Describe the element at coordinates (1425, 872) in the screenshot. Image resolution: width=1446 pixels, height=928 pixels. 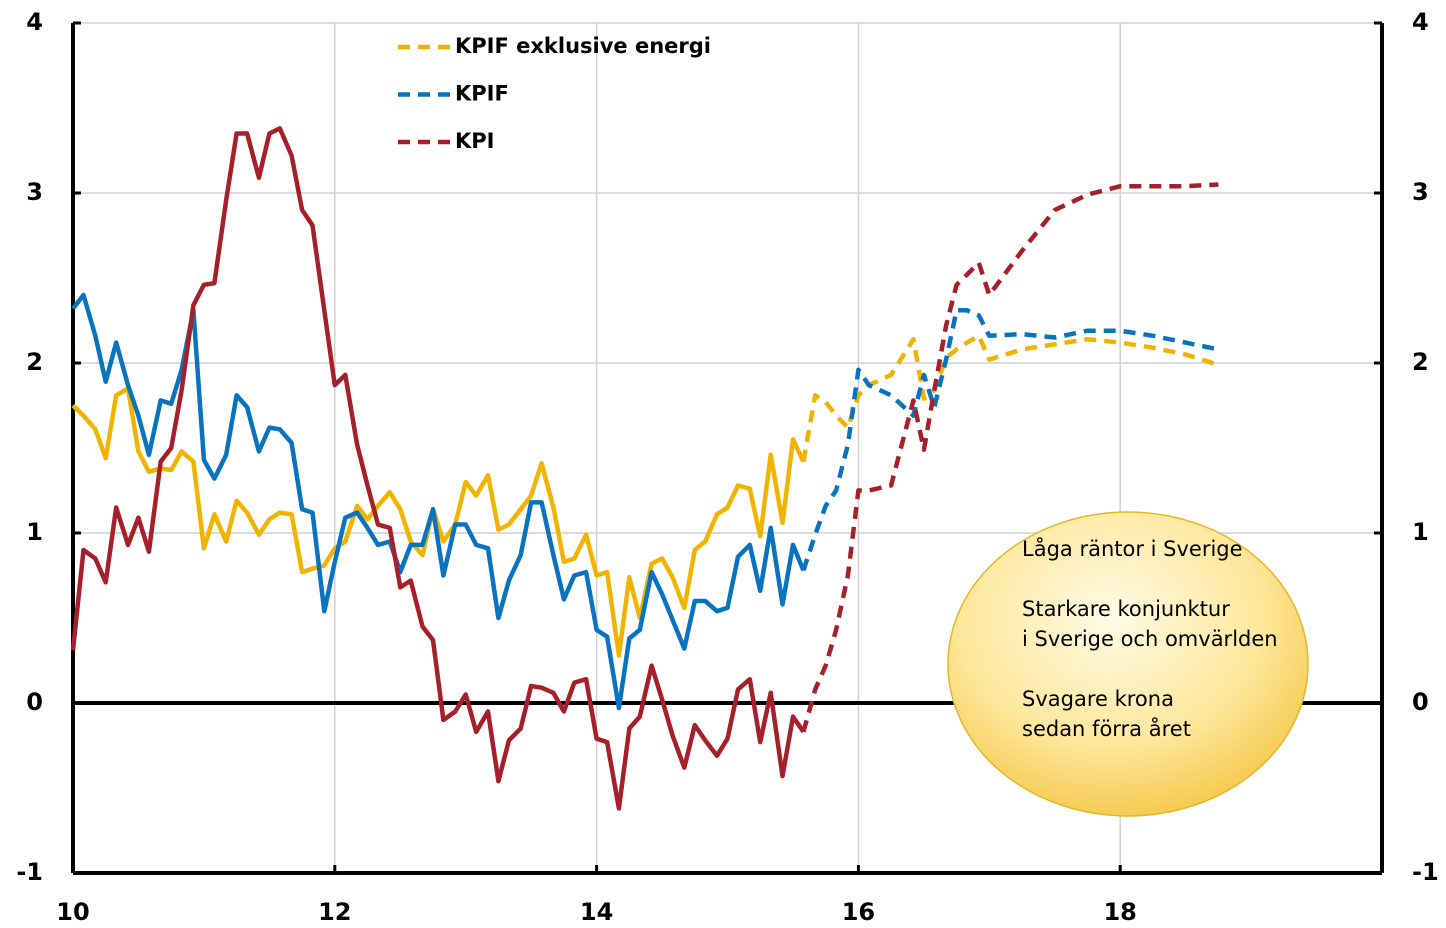
I see `y2-tick-label: -1` at that location.